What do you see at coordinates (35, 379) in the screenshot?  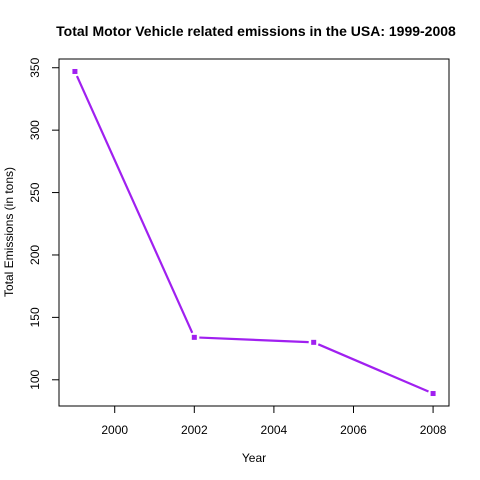 I see `y-tick-label: 100` at bounding box center [35, 379].